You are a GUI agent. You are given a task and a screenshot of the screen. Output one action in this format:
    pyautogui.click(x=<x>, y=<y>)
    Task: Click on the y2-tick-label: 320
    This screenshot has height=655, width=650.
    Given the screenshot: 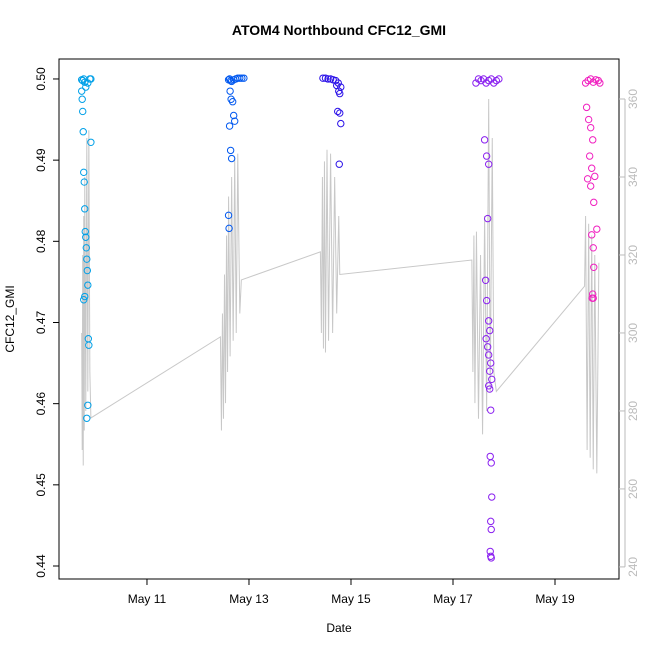 What is the action you would take?
    pyautogui.click(x=633, y=255)
    